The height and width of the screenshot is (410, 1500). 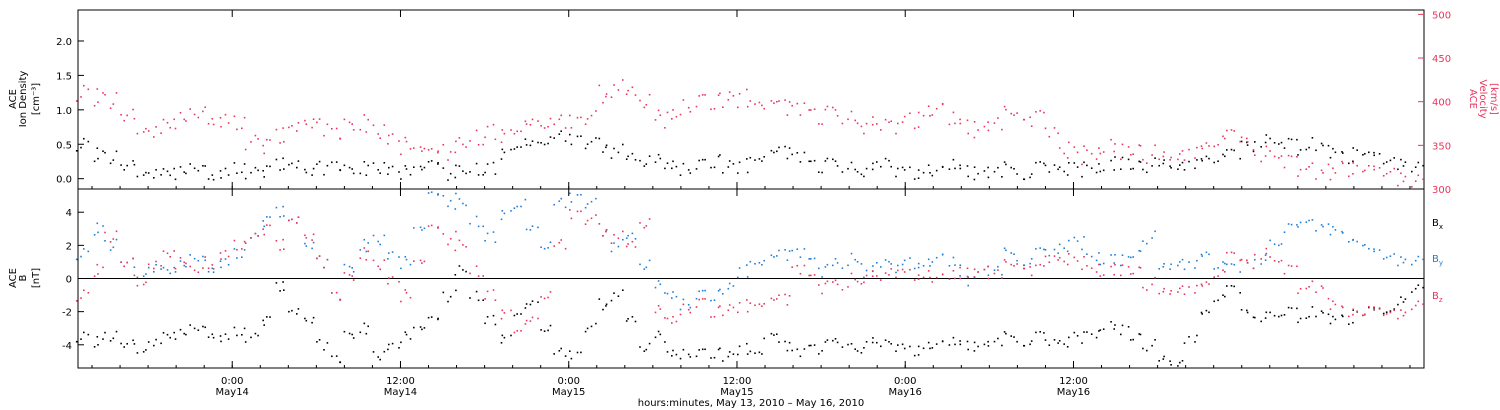 I want to click on legend: Bx By Bz, so click(x=1437, y=261).